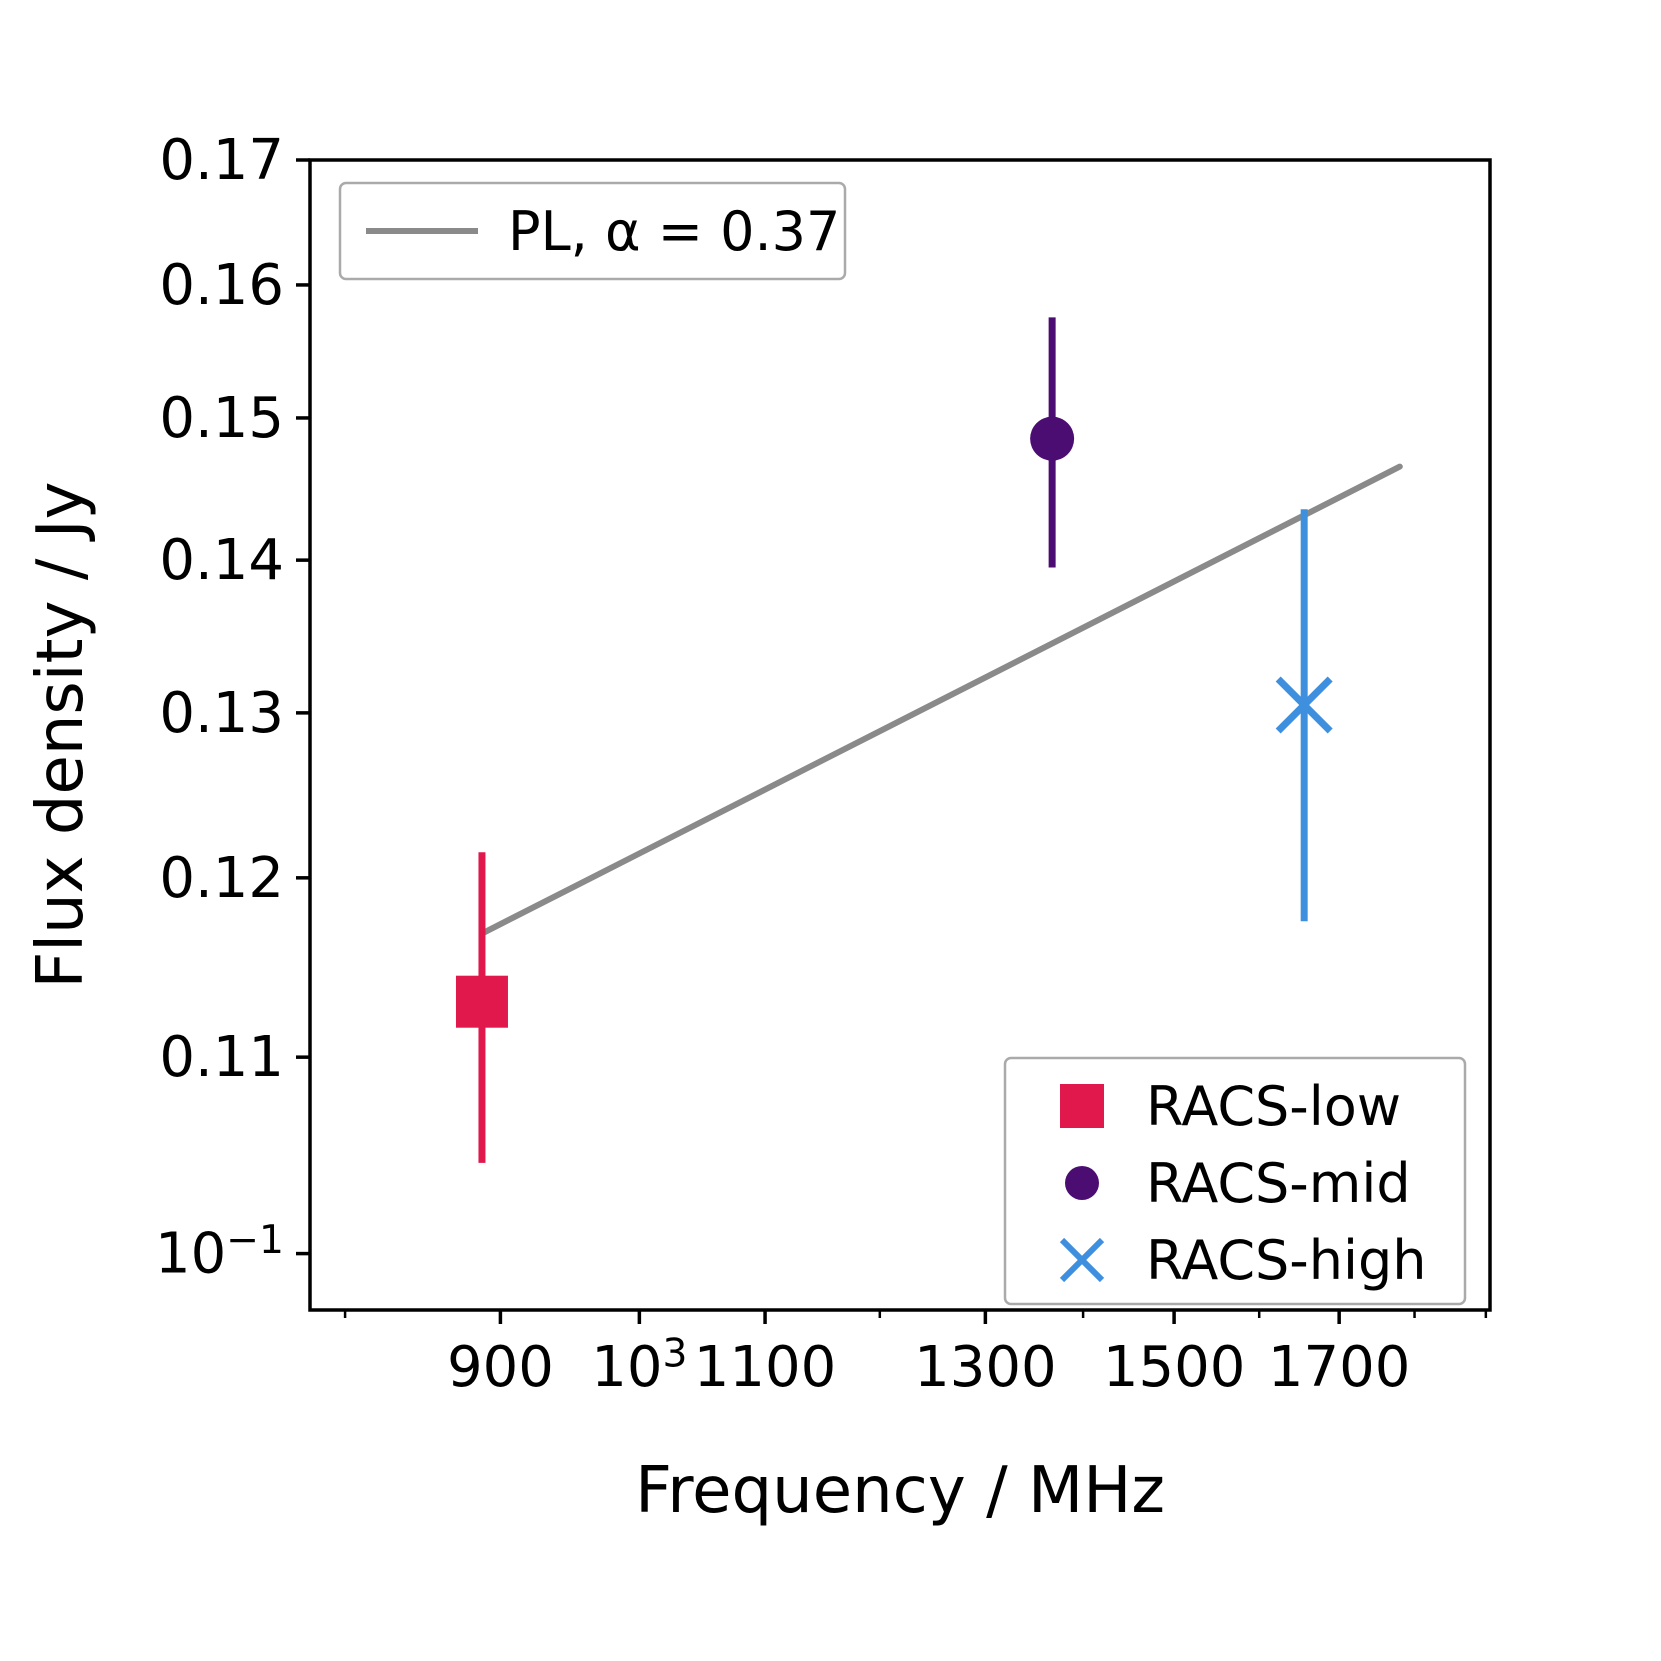 The height and width of the screenshot is (1661, 1661). What do you see at coordinates (481, 1001) in the screenshot?
I see `data-point-racs-low` at bounding box center [481, 1001].